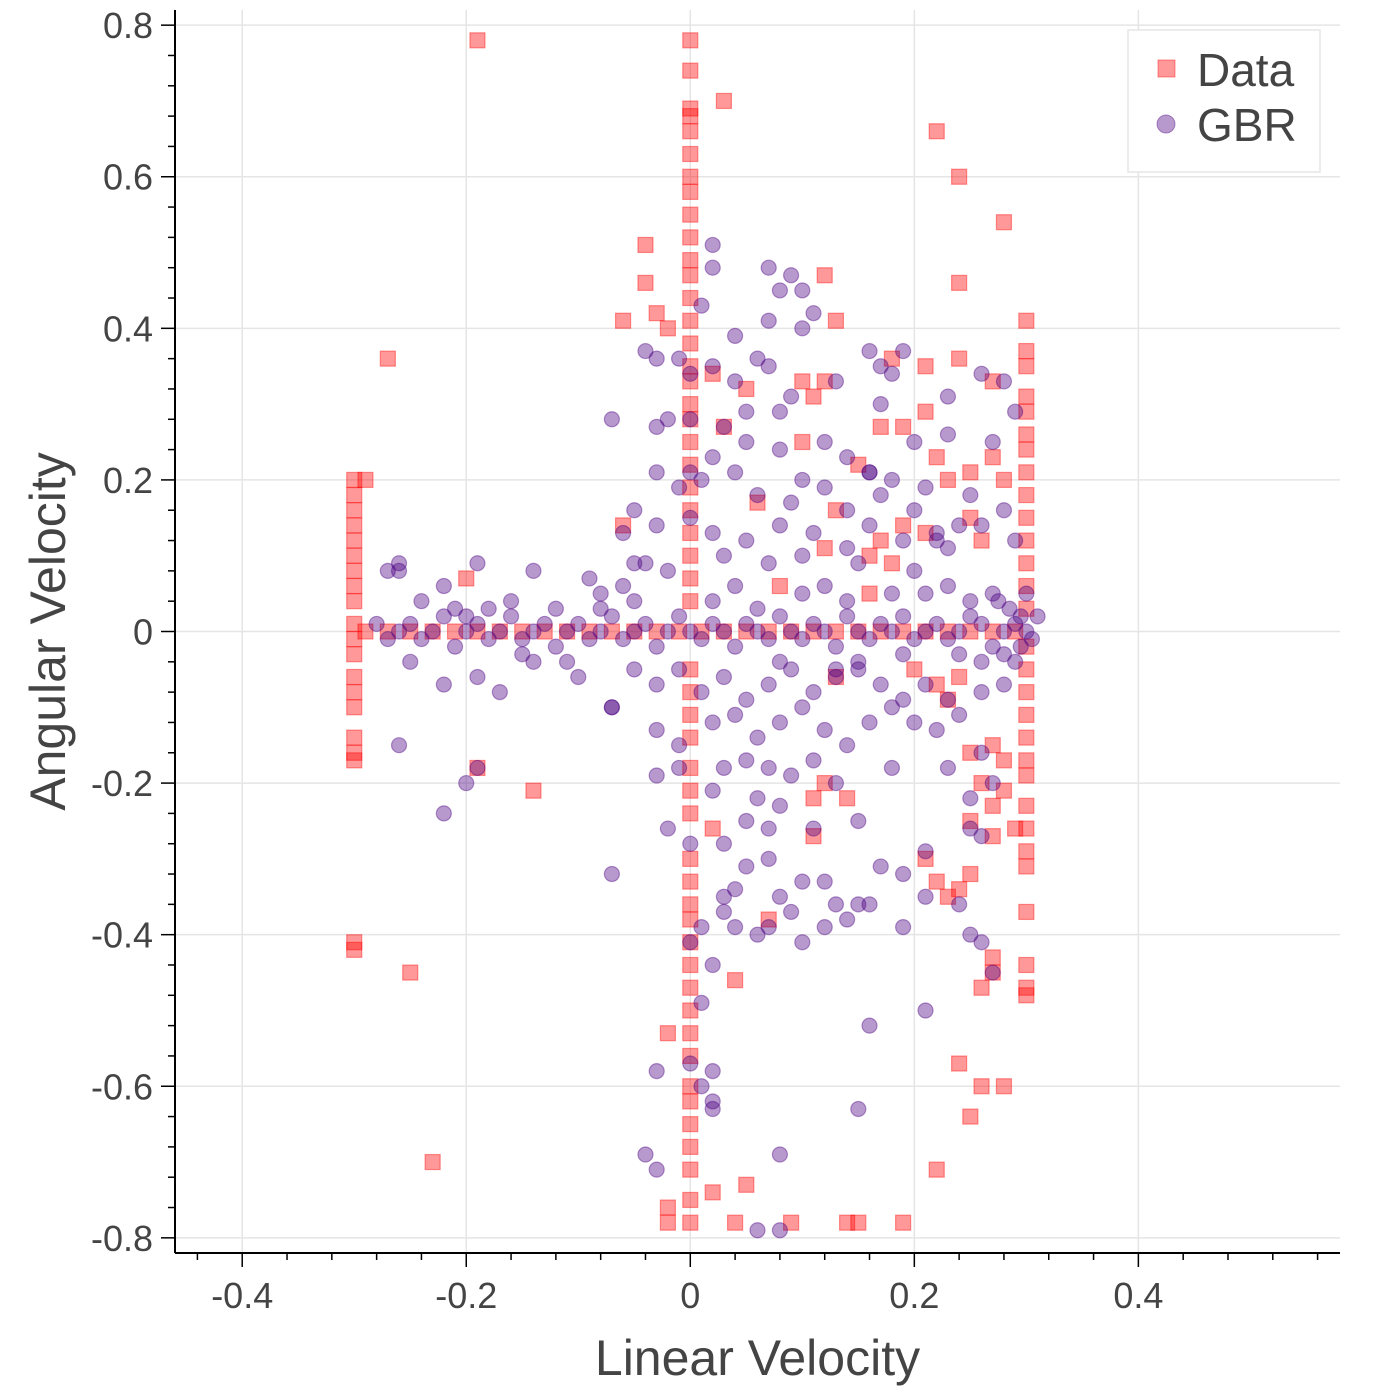 This screenshot has height=1400, width=1400. What do you see at coordinates (914, 1295) in the screenshot?
I see `x-tick-label: 0.2` at bounding box center [914, 1295].